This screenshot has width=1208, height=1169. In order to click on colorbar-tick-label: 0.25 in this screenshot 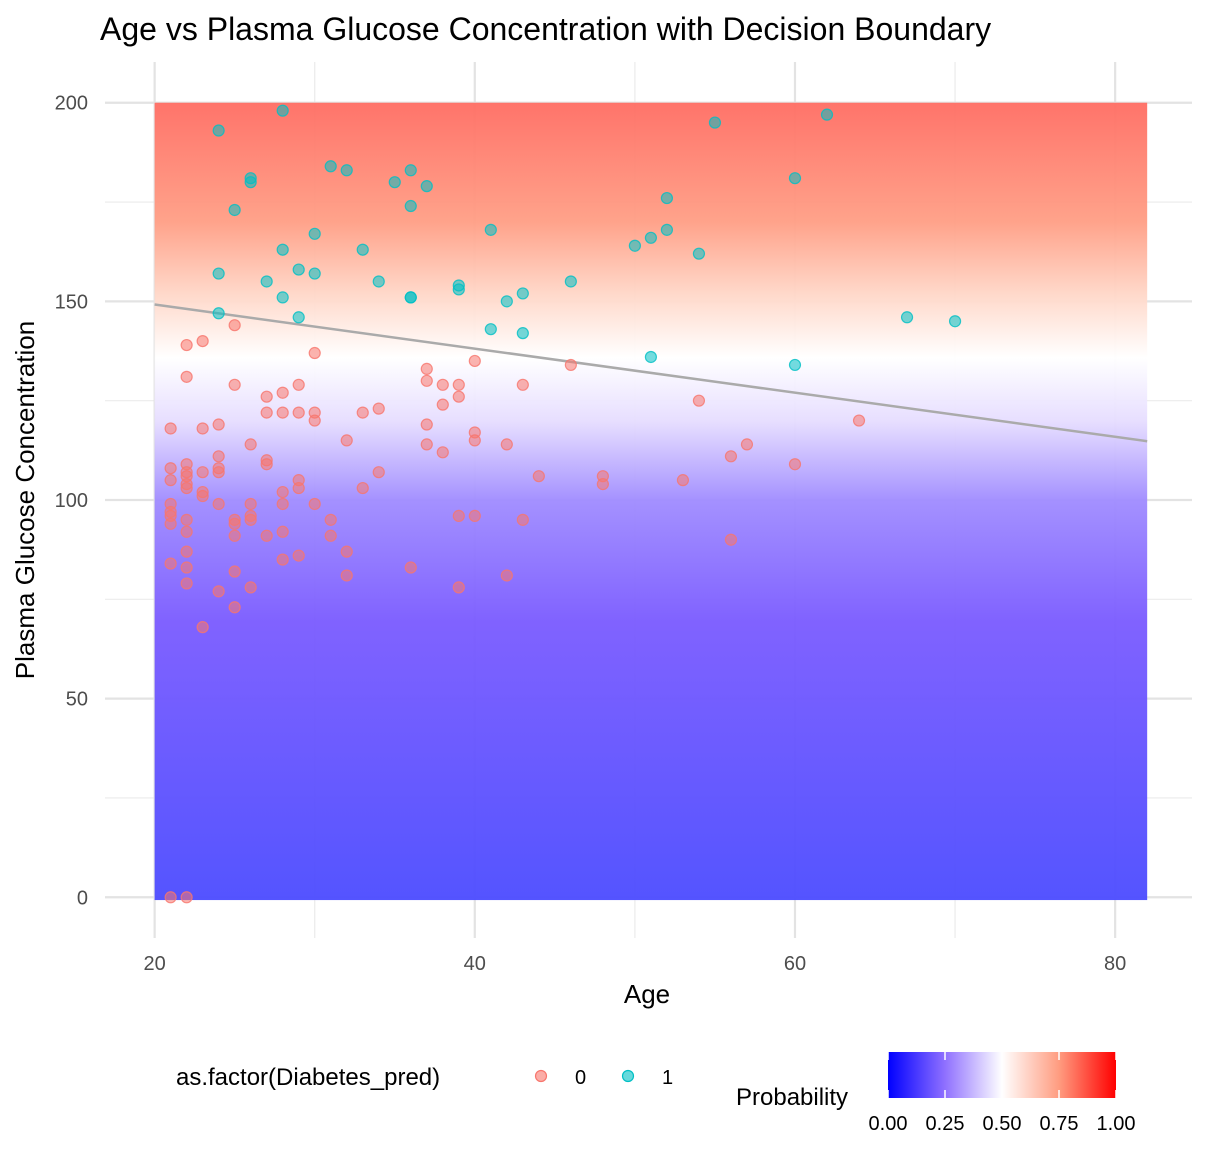, I will do `click(945, 1124)`.